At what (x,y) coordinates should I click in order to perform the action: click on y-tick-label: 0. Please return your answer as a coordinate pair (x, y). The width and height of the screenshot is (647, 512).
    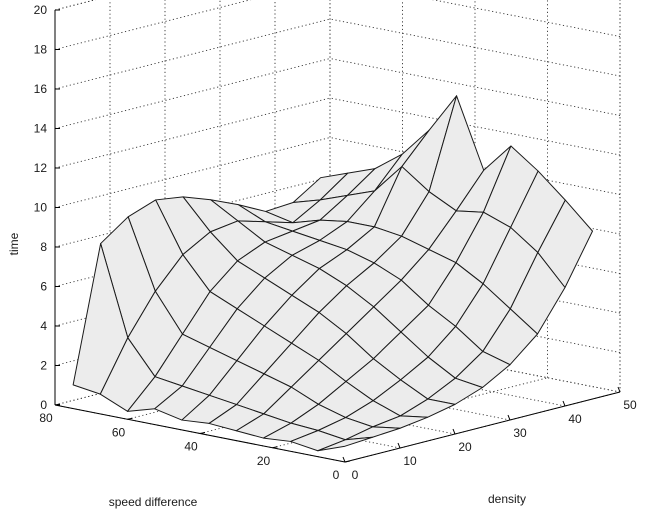
    Looking at the image, I should click on (336, 475).